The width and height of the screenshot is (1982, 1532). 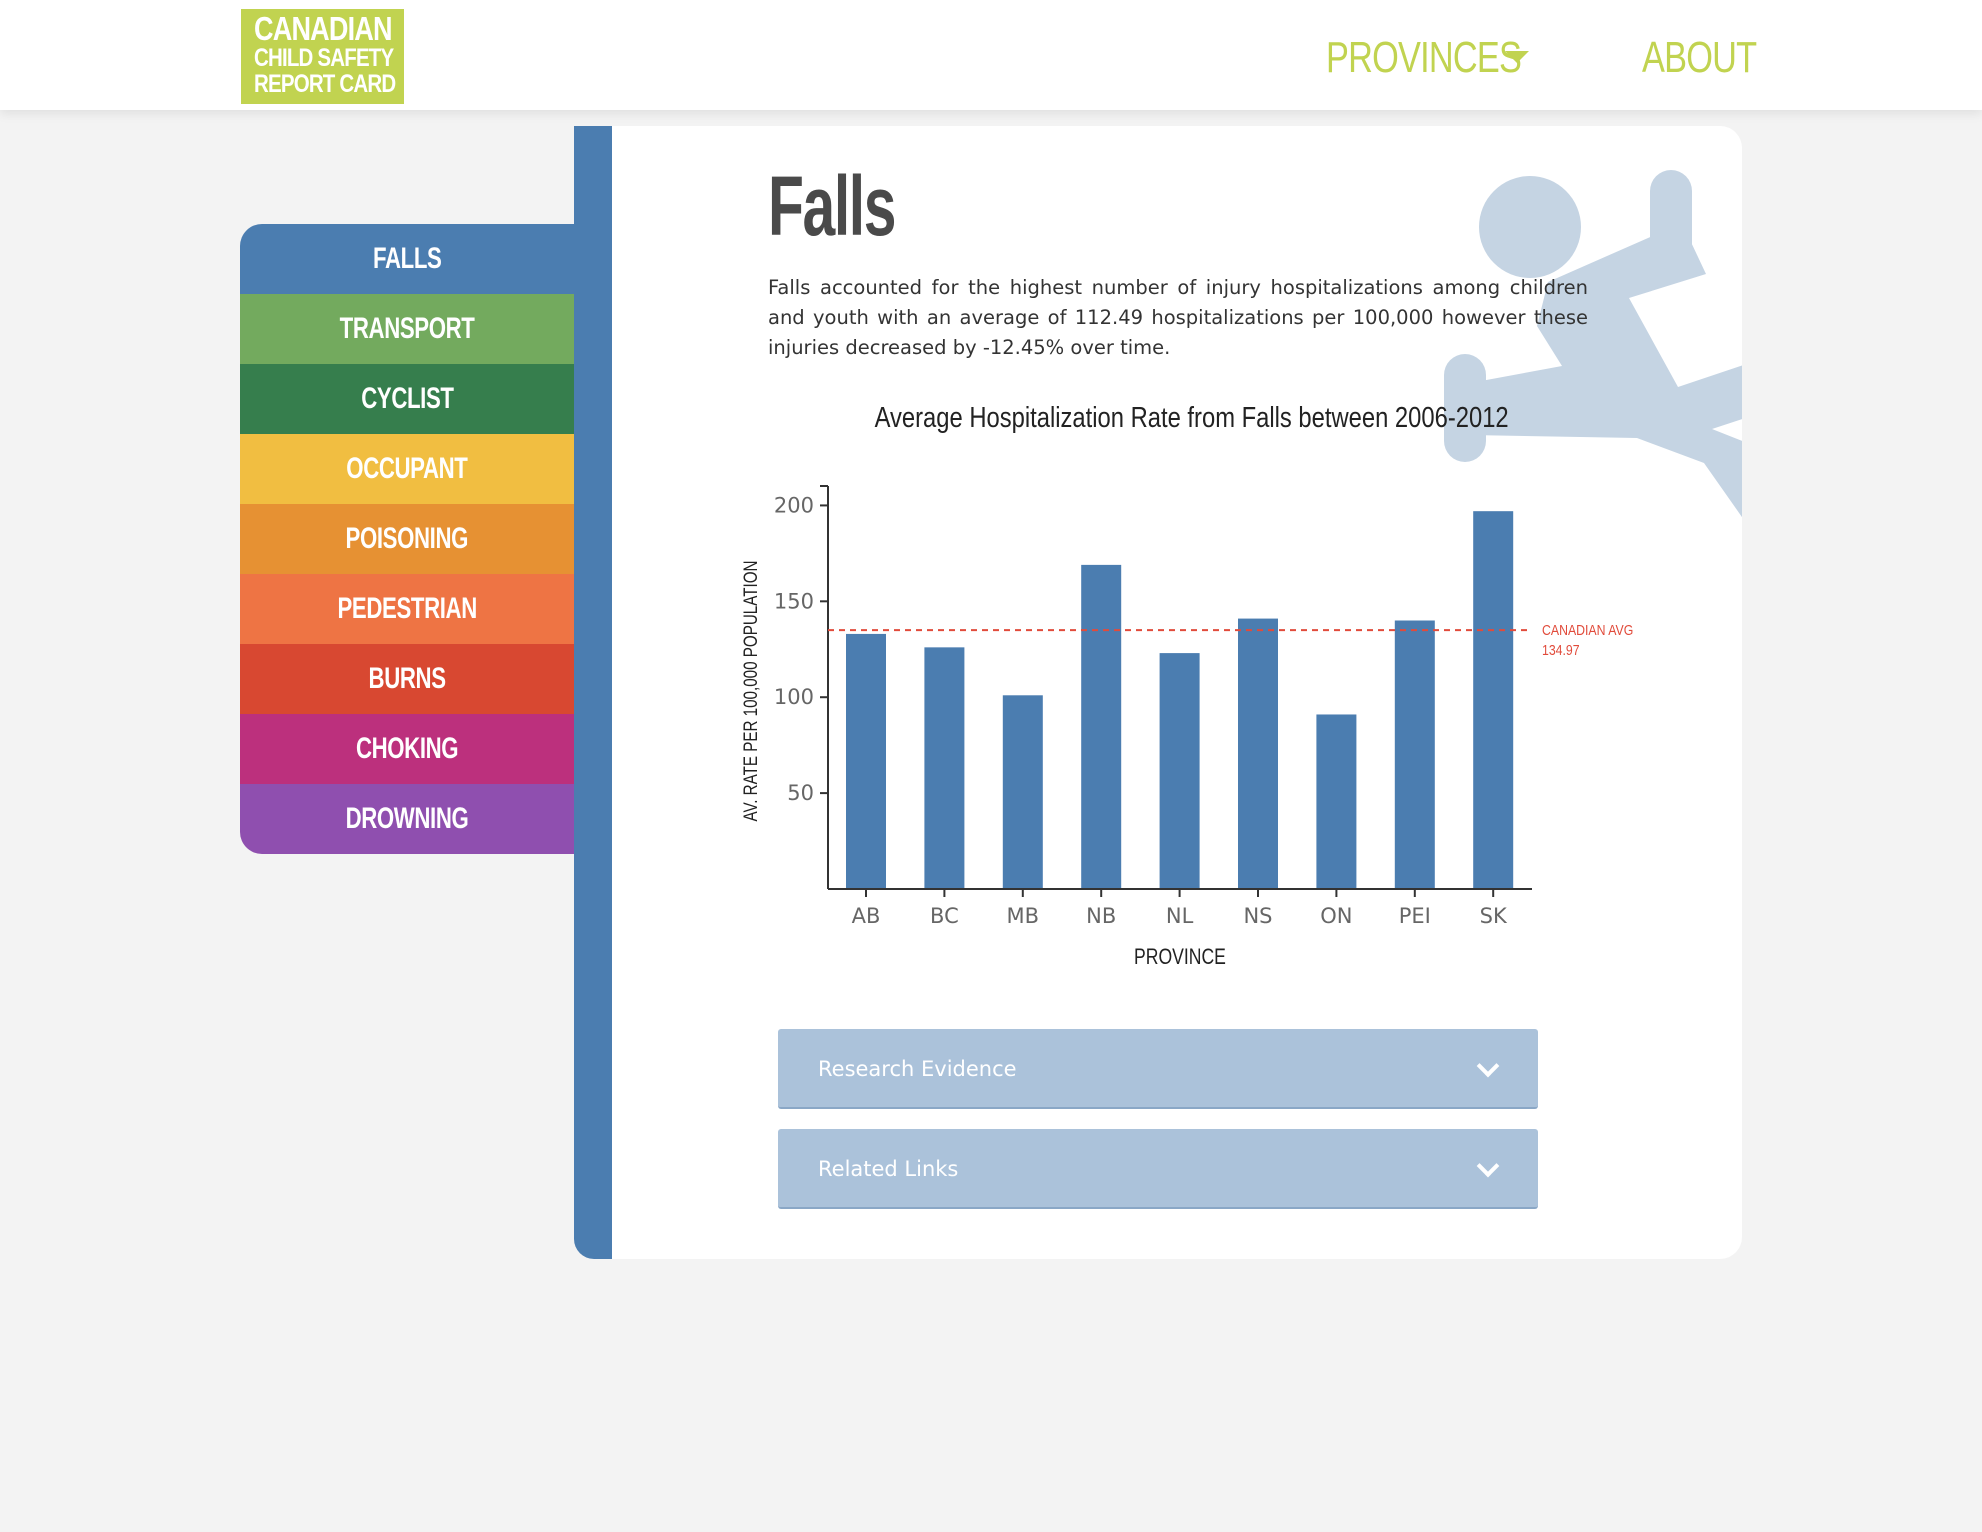 I want to click on bar-nl, so click(x=1179, y=771).